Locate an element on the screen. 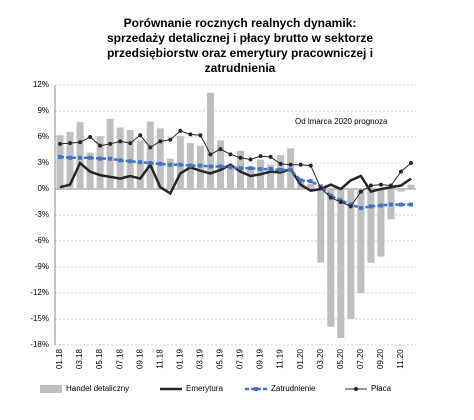 The image size is (474, 420). legend-label: Płaca is located at coordinates (381, 388).